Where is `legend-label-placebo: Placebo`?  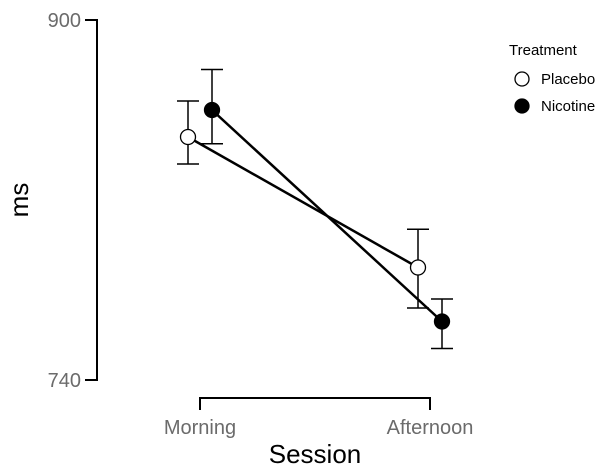 legend-label-placebo: Placebo is located at coordinates (568, 79).